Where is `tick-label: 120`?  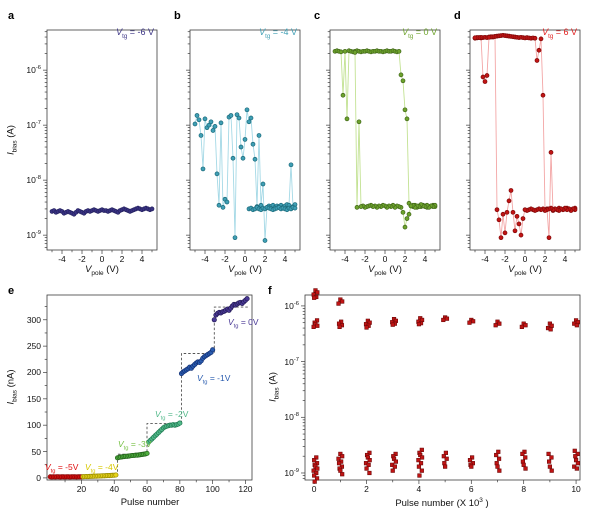
tick-label: 120 is located at coordinates (245, 489).